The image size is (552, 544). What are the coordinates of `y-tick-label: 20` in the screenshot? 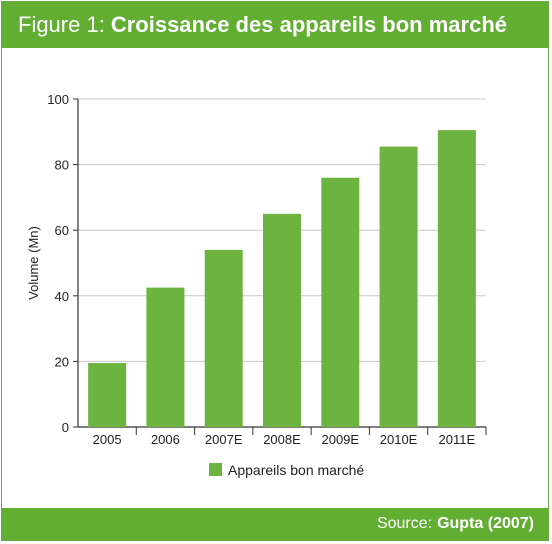 It's located at (62, 361).